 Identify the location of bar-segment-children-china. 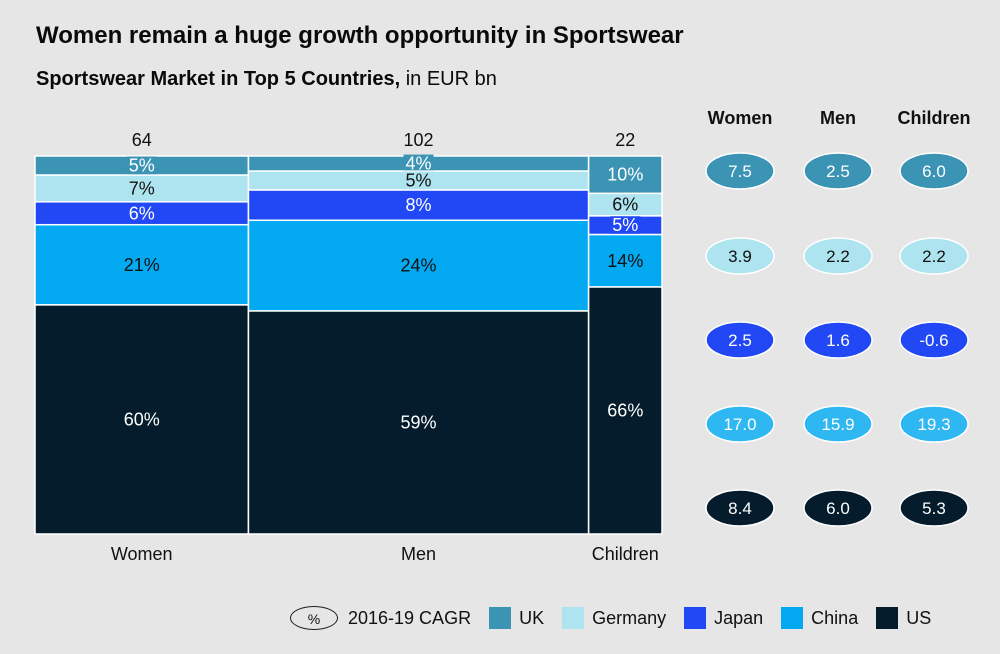
(625, 260).